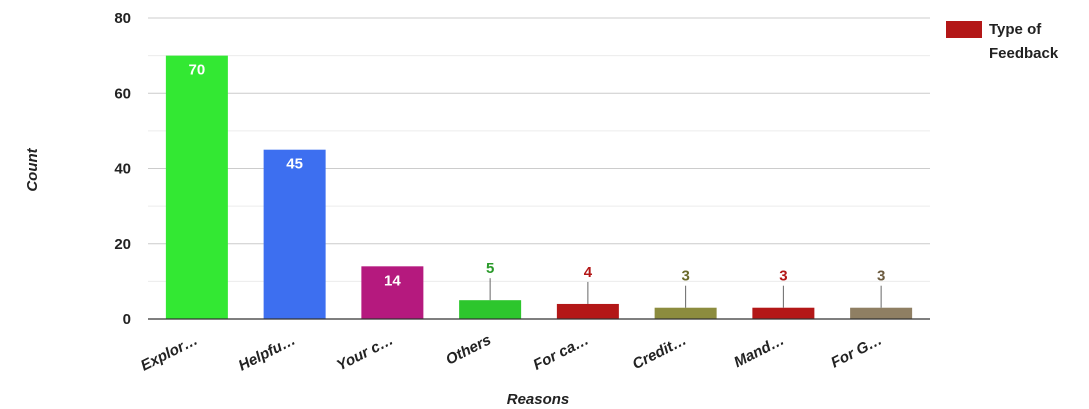 The height and width of the screenshot is (409, 1089). I want to click on y-tick-label: 80, so click(122, 18).